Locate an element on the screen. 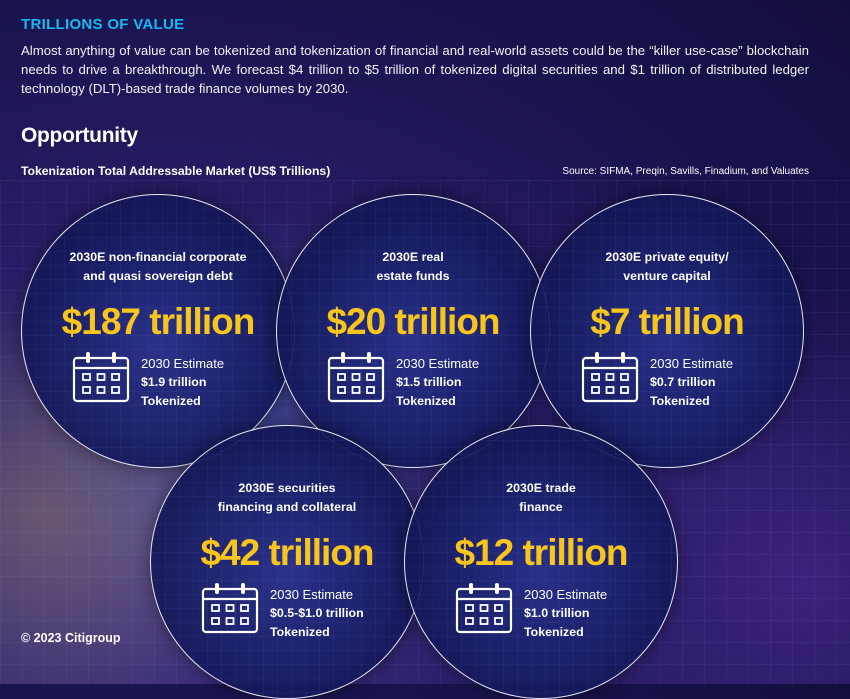 This screenshot has height=699, width=850. market-label-line-2: finance is located at coordinates (541, 507).